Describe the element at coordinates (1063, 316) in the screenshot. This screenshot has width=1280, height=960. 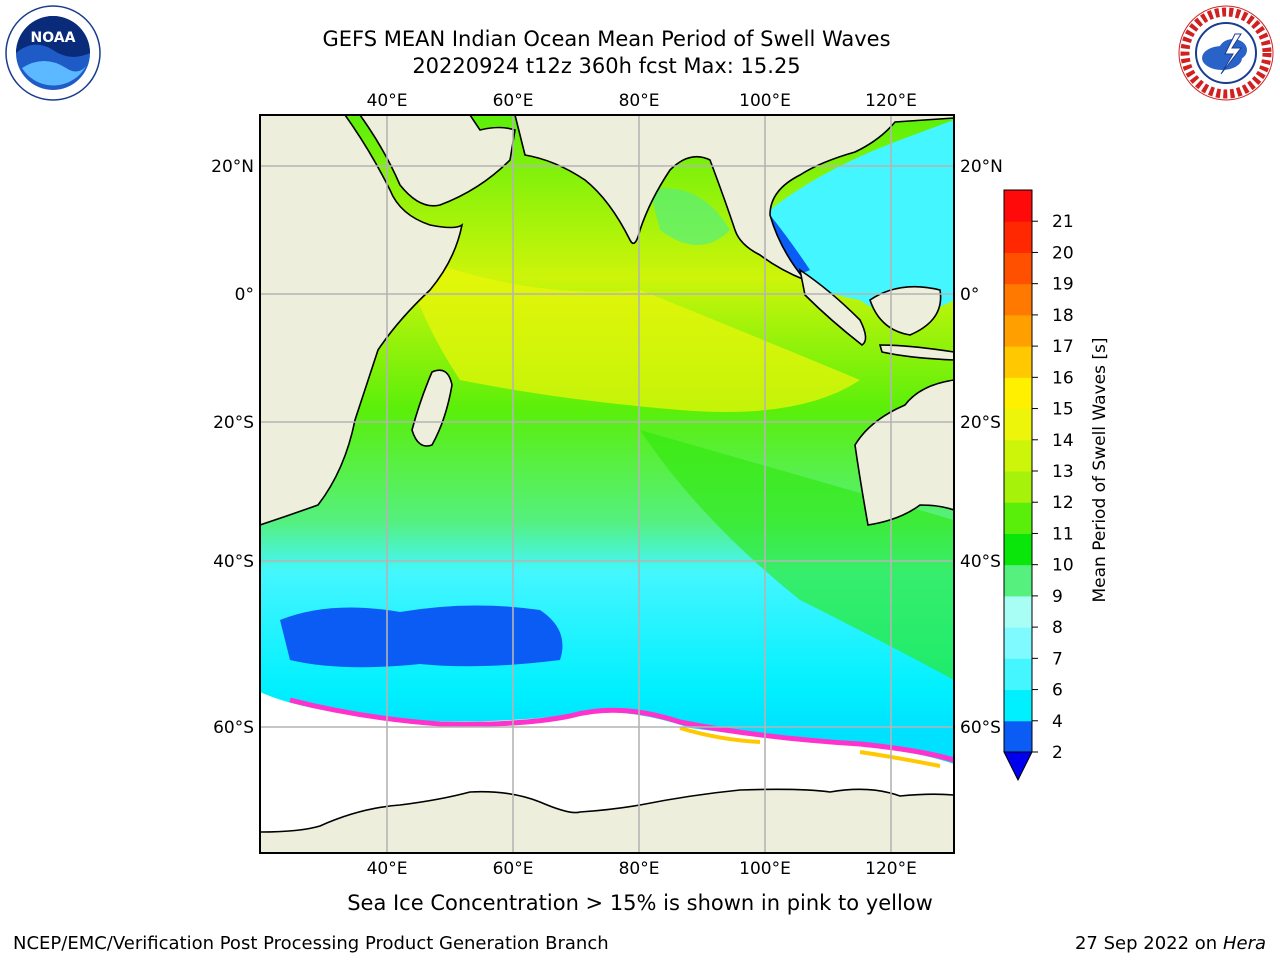
I see `colorbar-tick-label: 18` at that location.